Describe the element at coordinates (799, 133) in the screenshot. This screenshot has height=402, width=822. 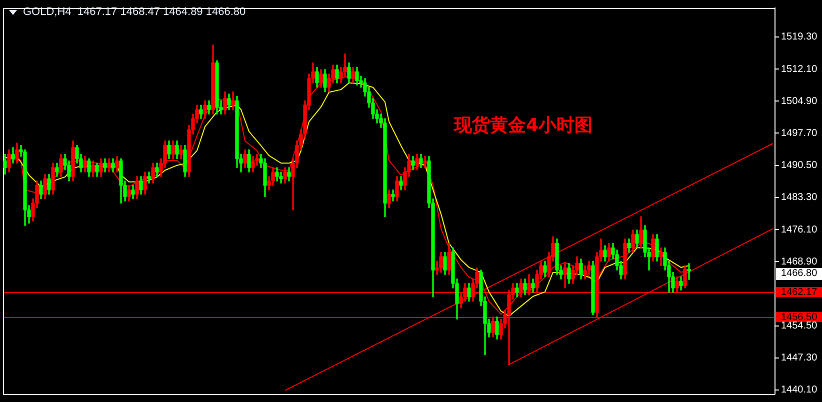
I see `y-tick-label: 1497.70` at that location.